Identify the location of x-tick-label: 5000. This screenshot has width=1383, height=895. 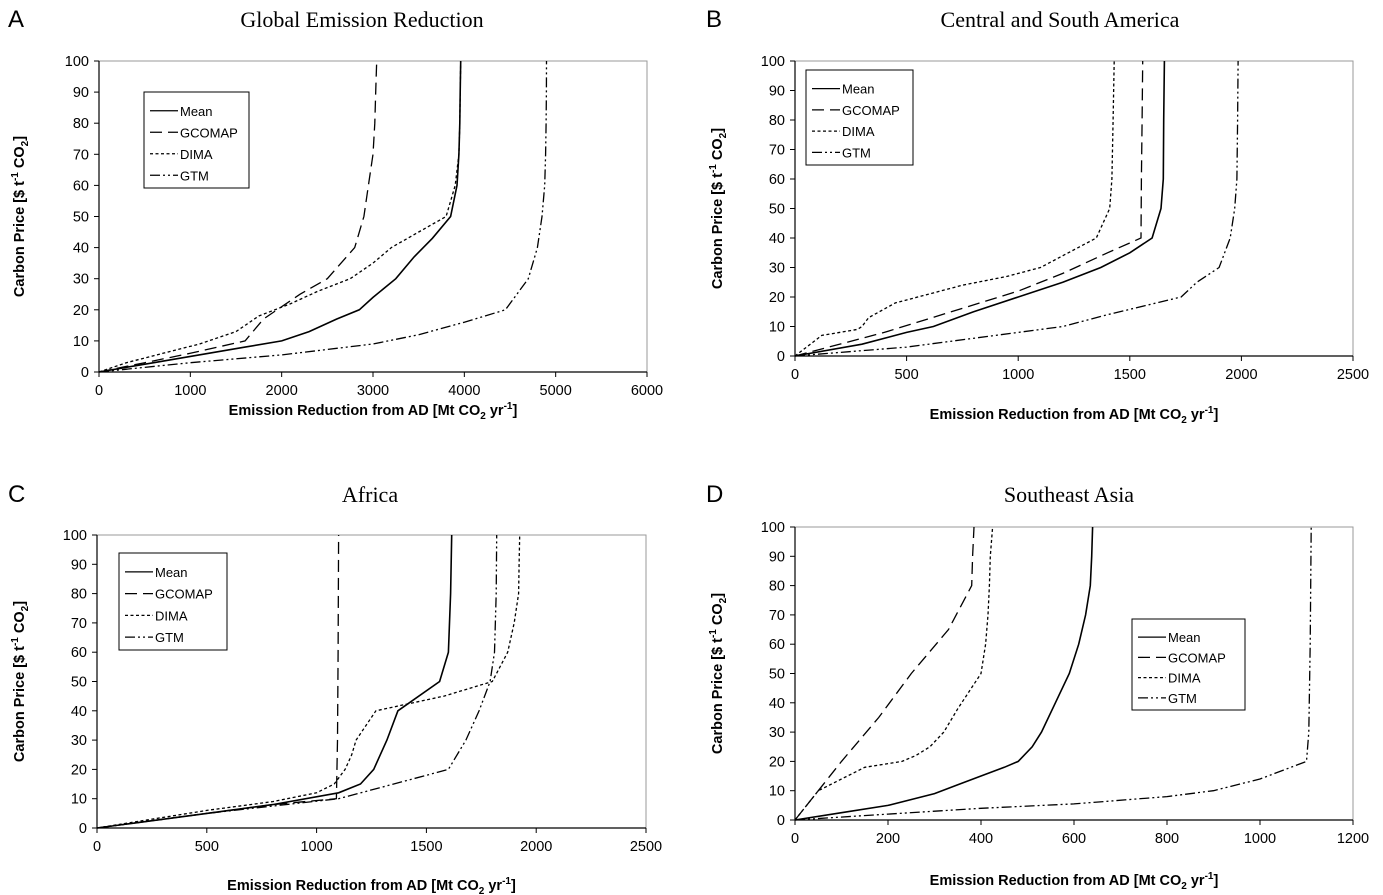
(556, 391).